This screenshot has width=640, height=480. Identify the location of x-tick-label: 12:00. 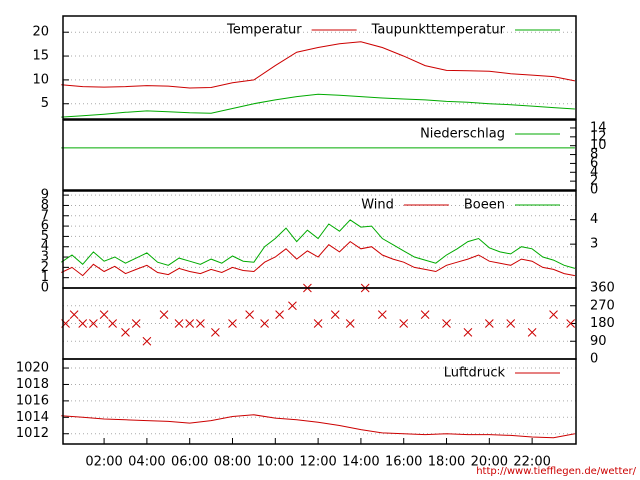
(317, 462).